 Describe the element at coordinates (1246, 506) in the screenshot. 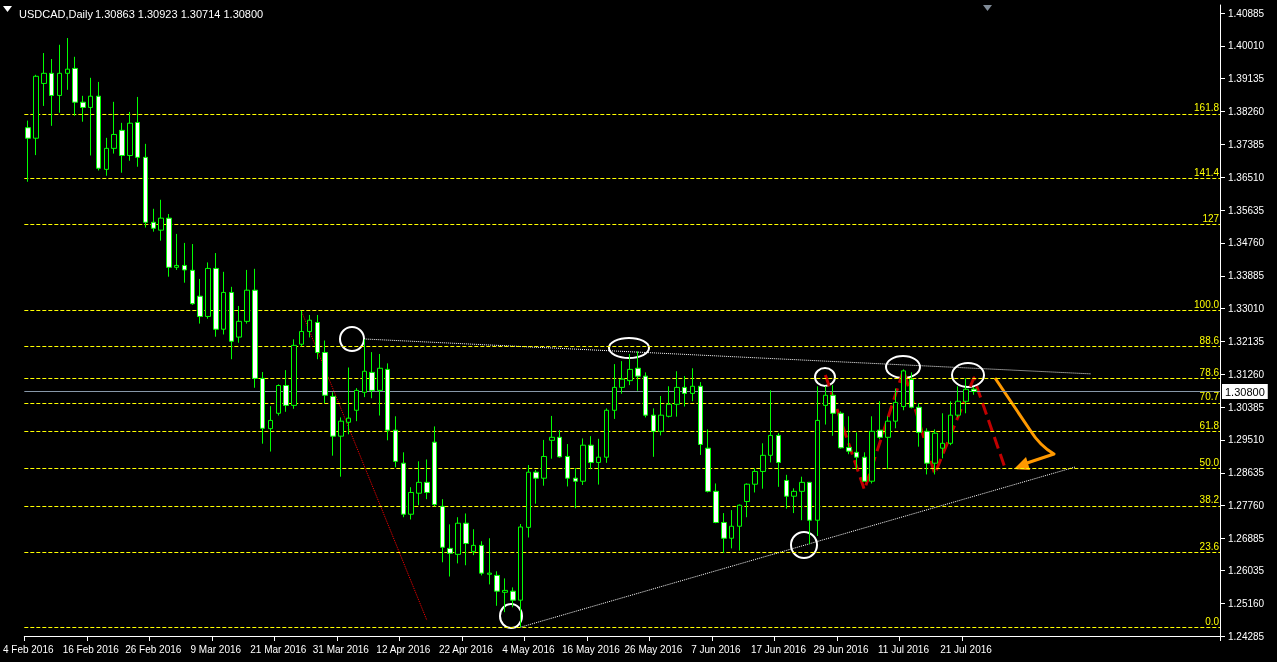

I see `y-tick-label: 1.27760` at that location.